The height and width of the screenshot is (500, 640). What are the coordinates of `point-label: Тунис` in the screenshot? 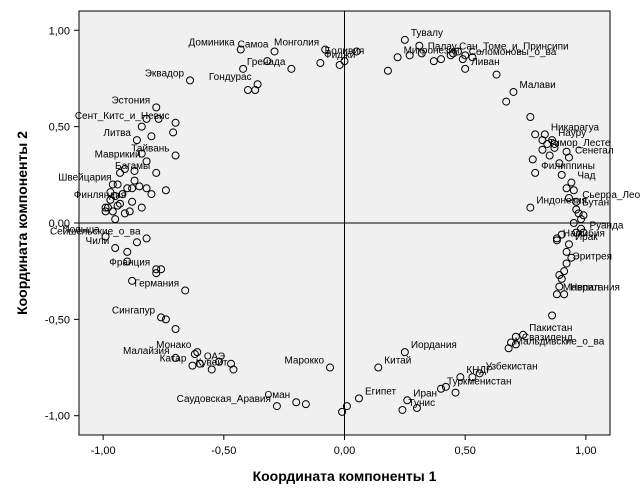 It's located at (421, 403).